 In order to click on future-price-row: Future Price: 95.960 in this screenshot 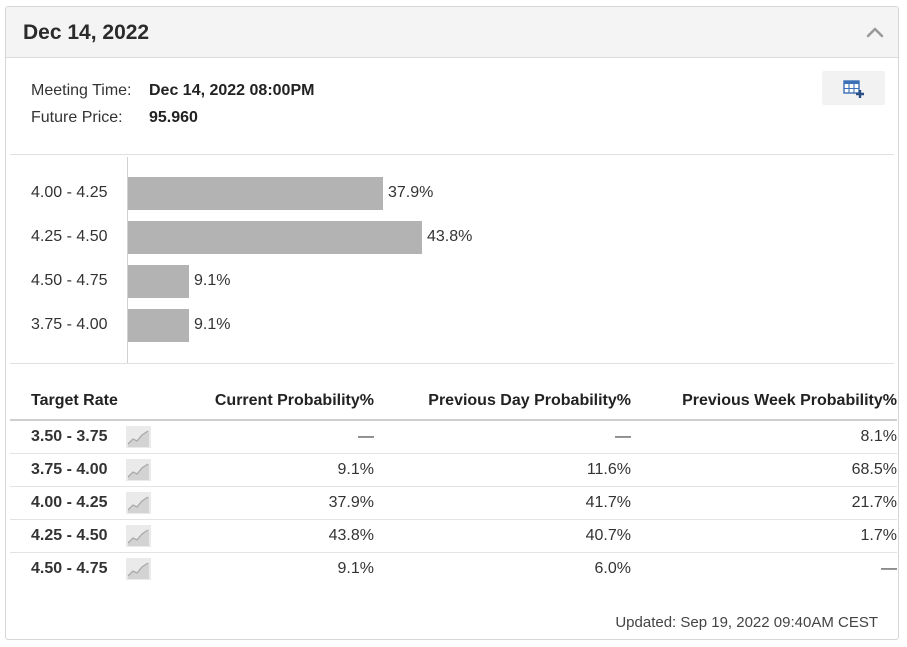, I will do `click(114, 118)`.